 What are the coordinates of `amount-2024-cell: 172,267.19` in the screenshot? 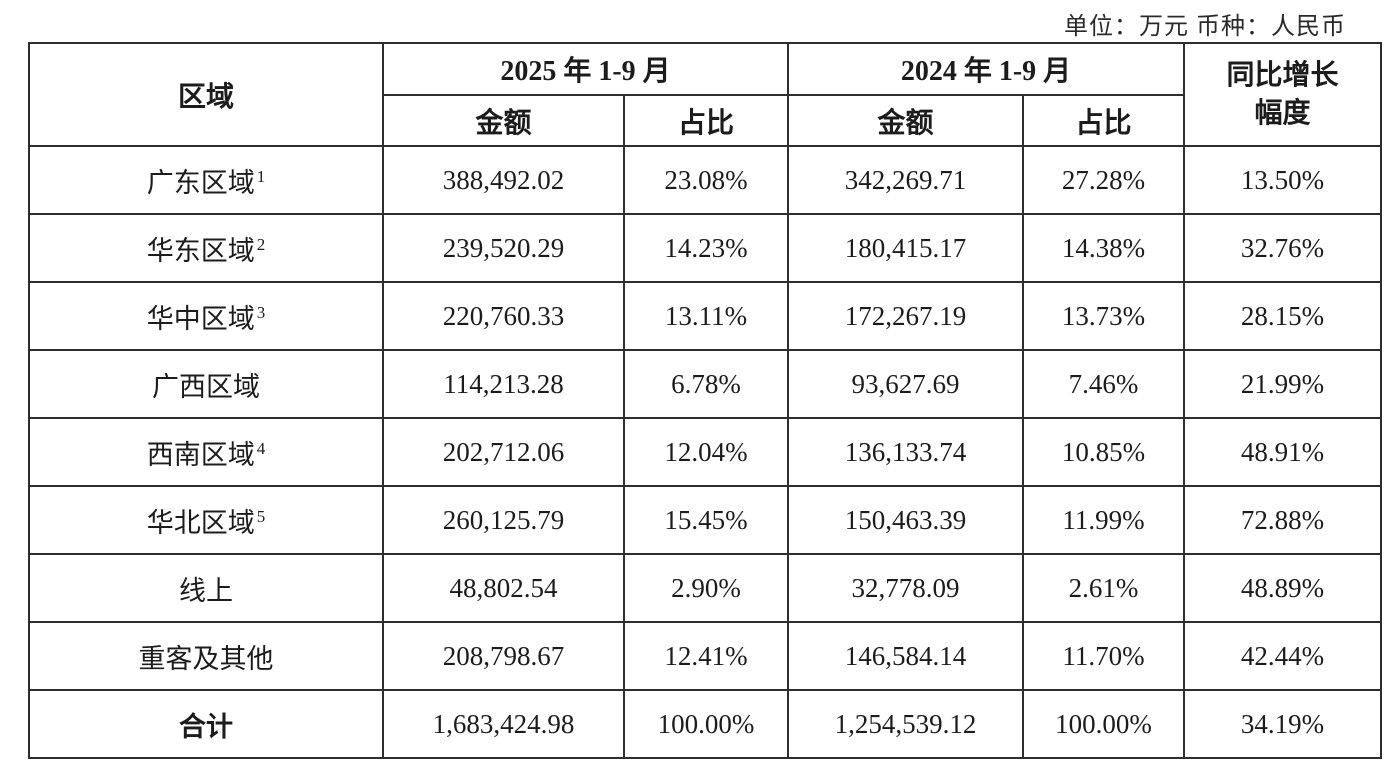 It's located at (906, 316).